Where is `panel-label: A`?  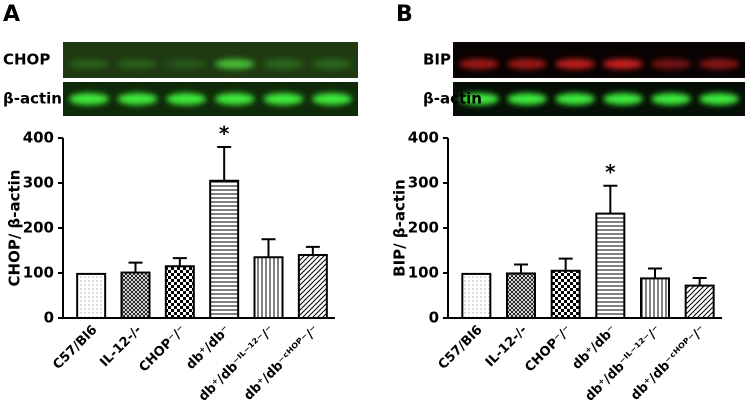
panel-label: A is located at coordinates (11, 14).